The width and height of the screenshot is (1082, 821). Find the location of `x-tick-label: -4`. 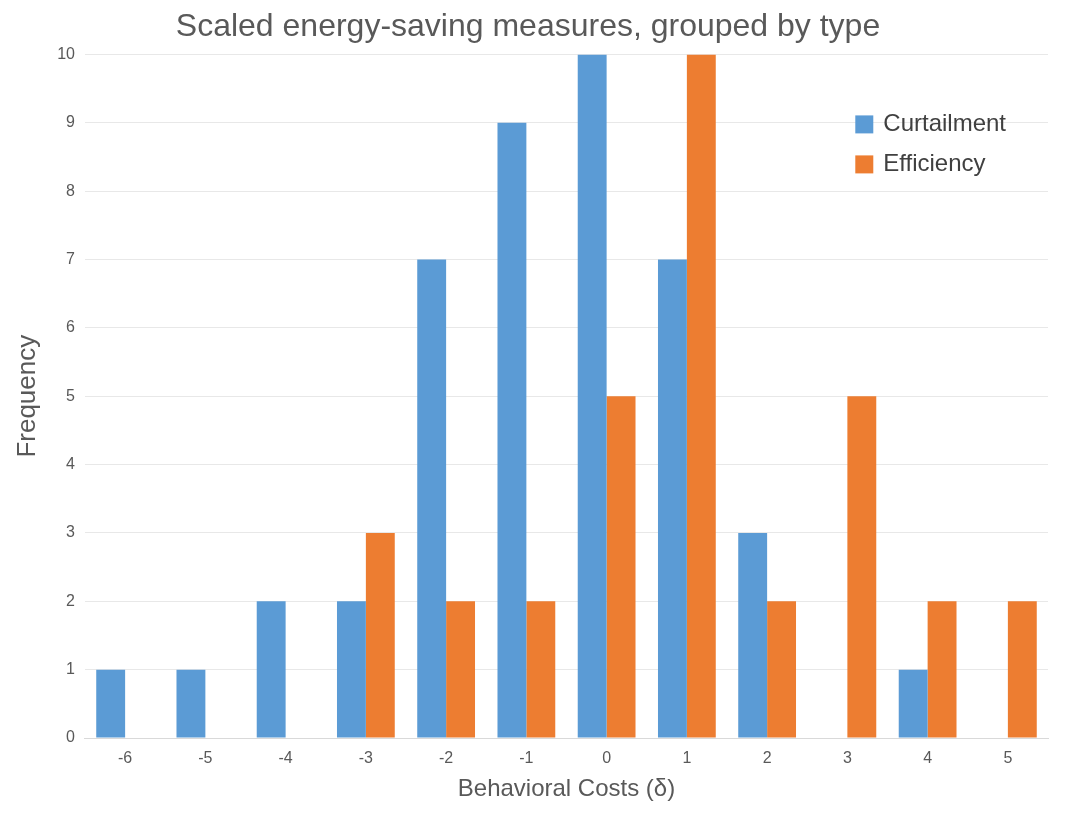

x-tick-label: -4 is located at coordinates (285, 758).